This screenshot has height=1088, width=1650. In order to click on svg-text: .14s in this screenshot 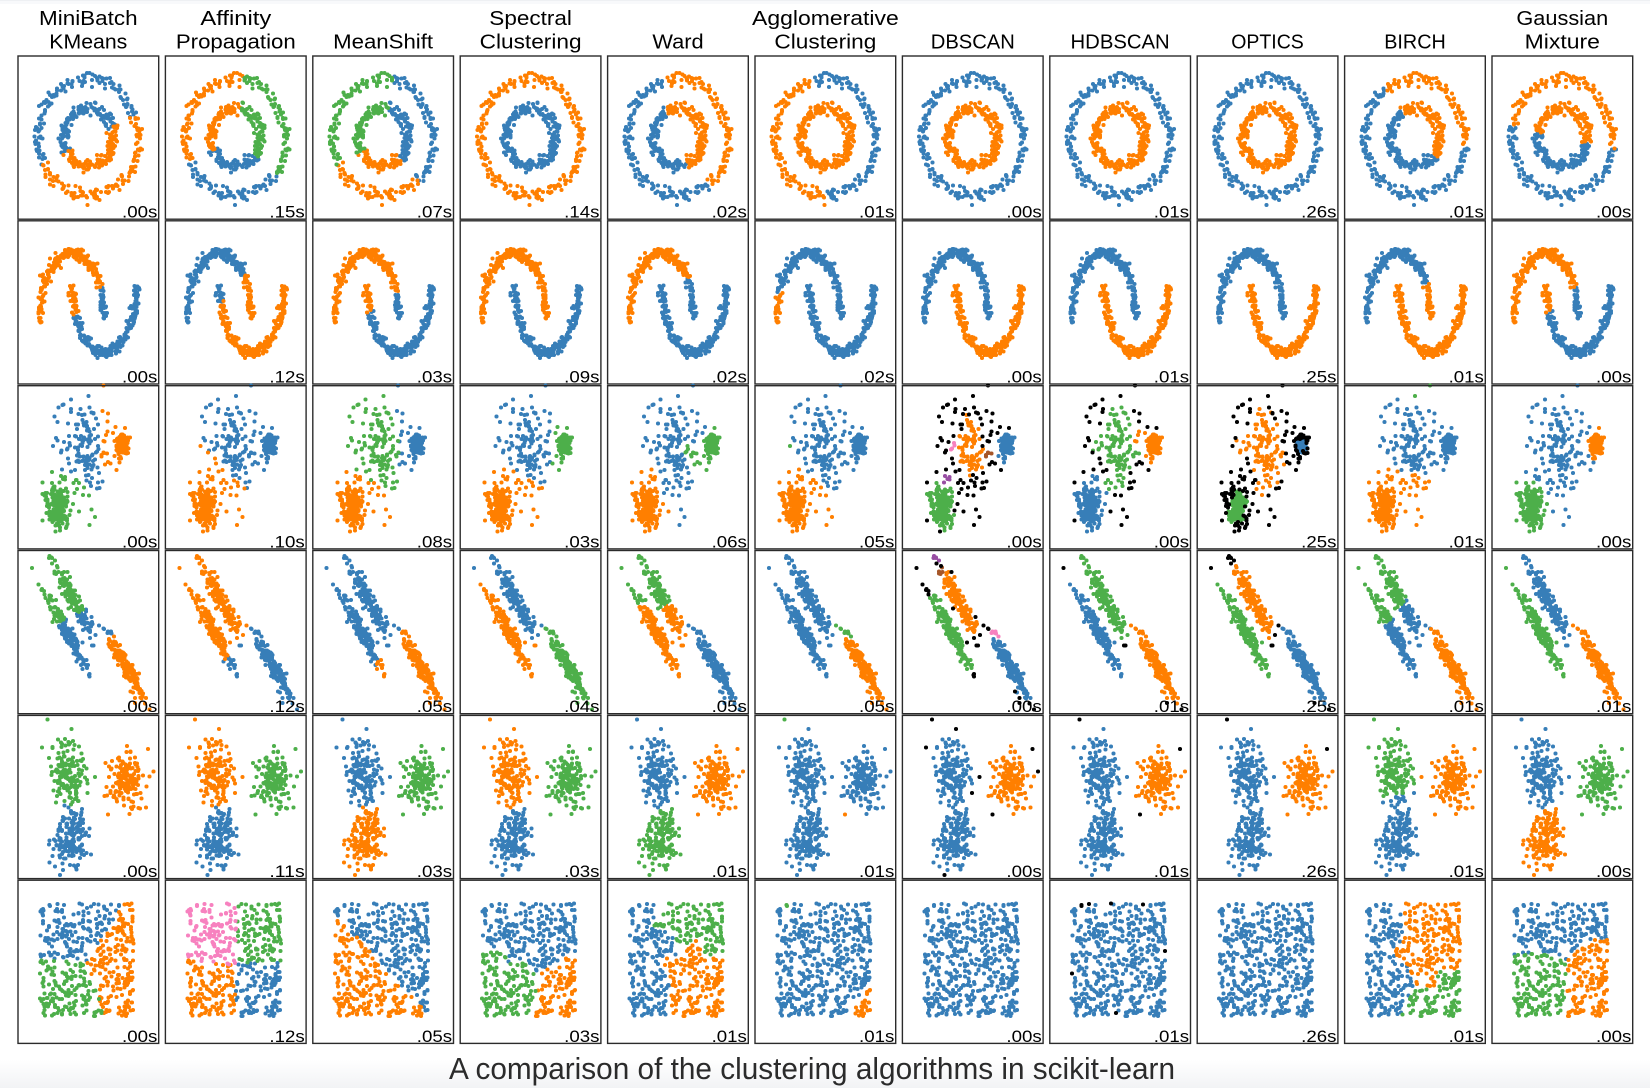, I will do `click(581, 212)`.